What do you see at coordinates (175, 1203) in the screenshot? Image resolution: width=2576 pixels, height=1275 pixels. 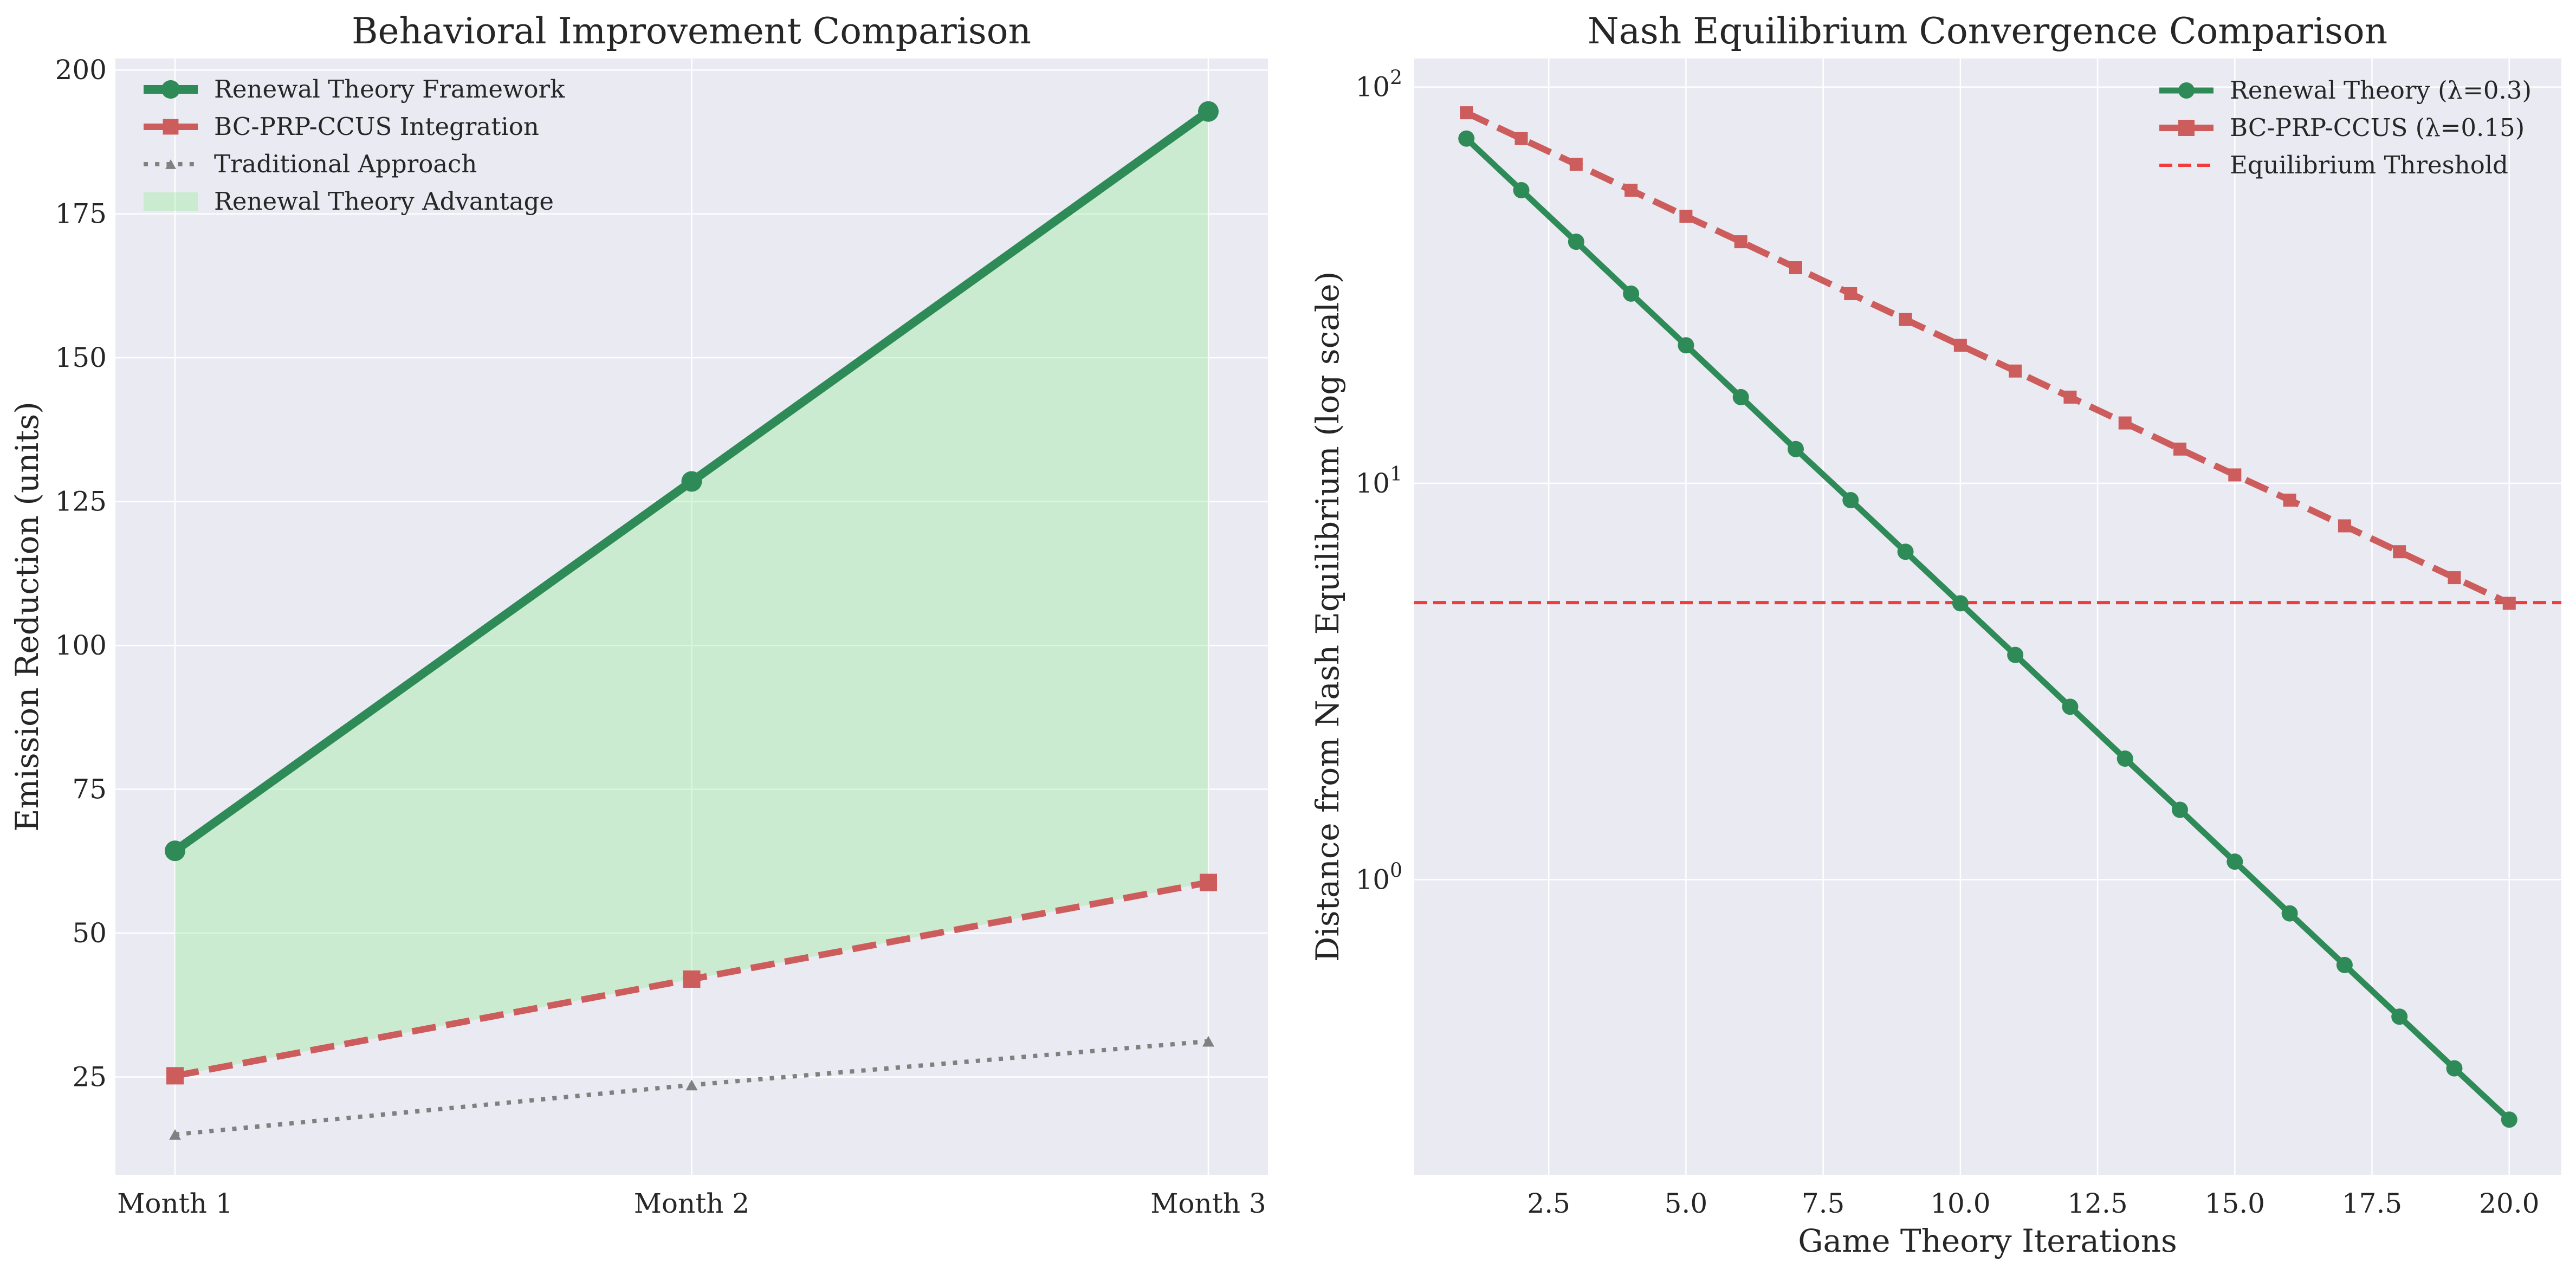 I see `left-x-tick-label: Month 1` at bounding box center [175, 1203].